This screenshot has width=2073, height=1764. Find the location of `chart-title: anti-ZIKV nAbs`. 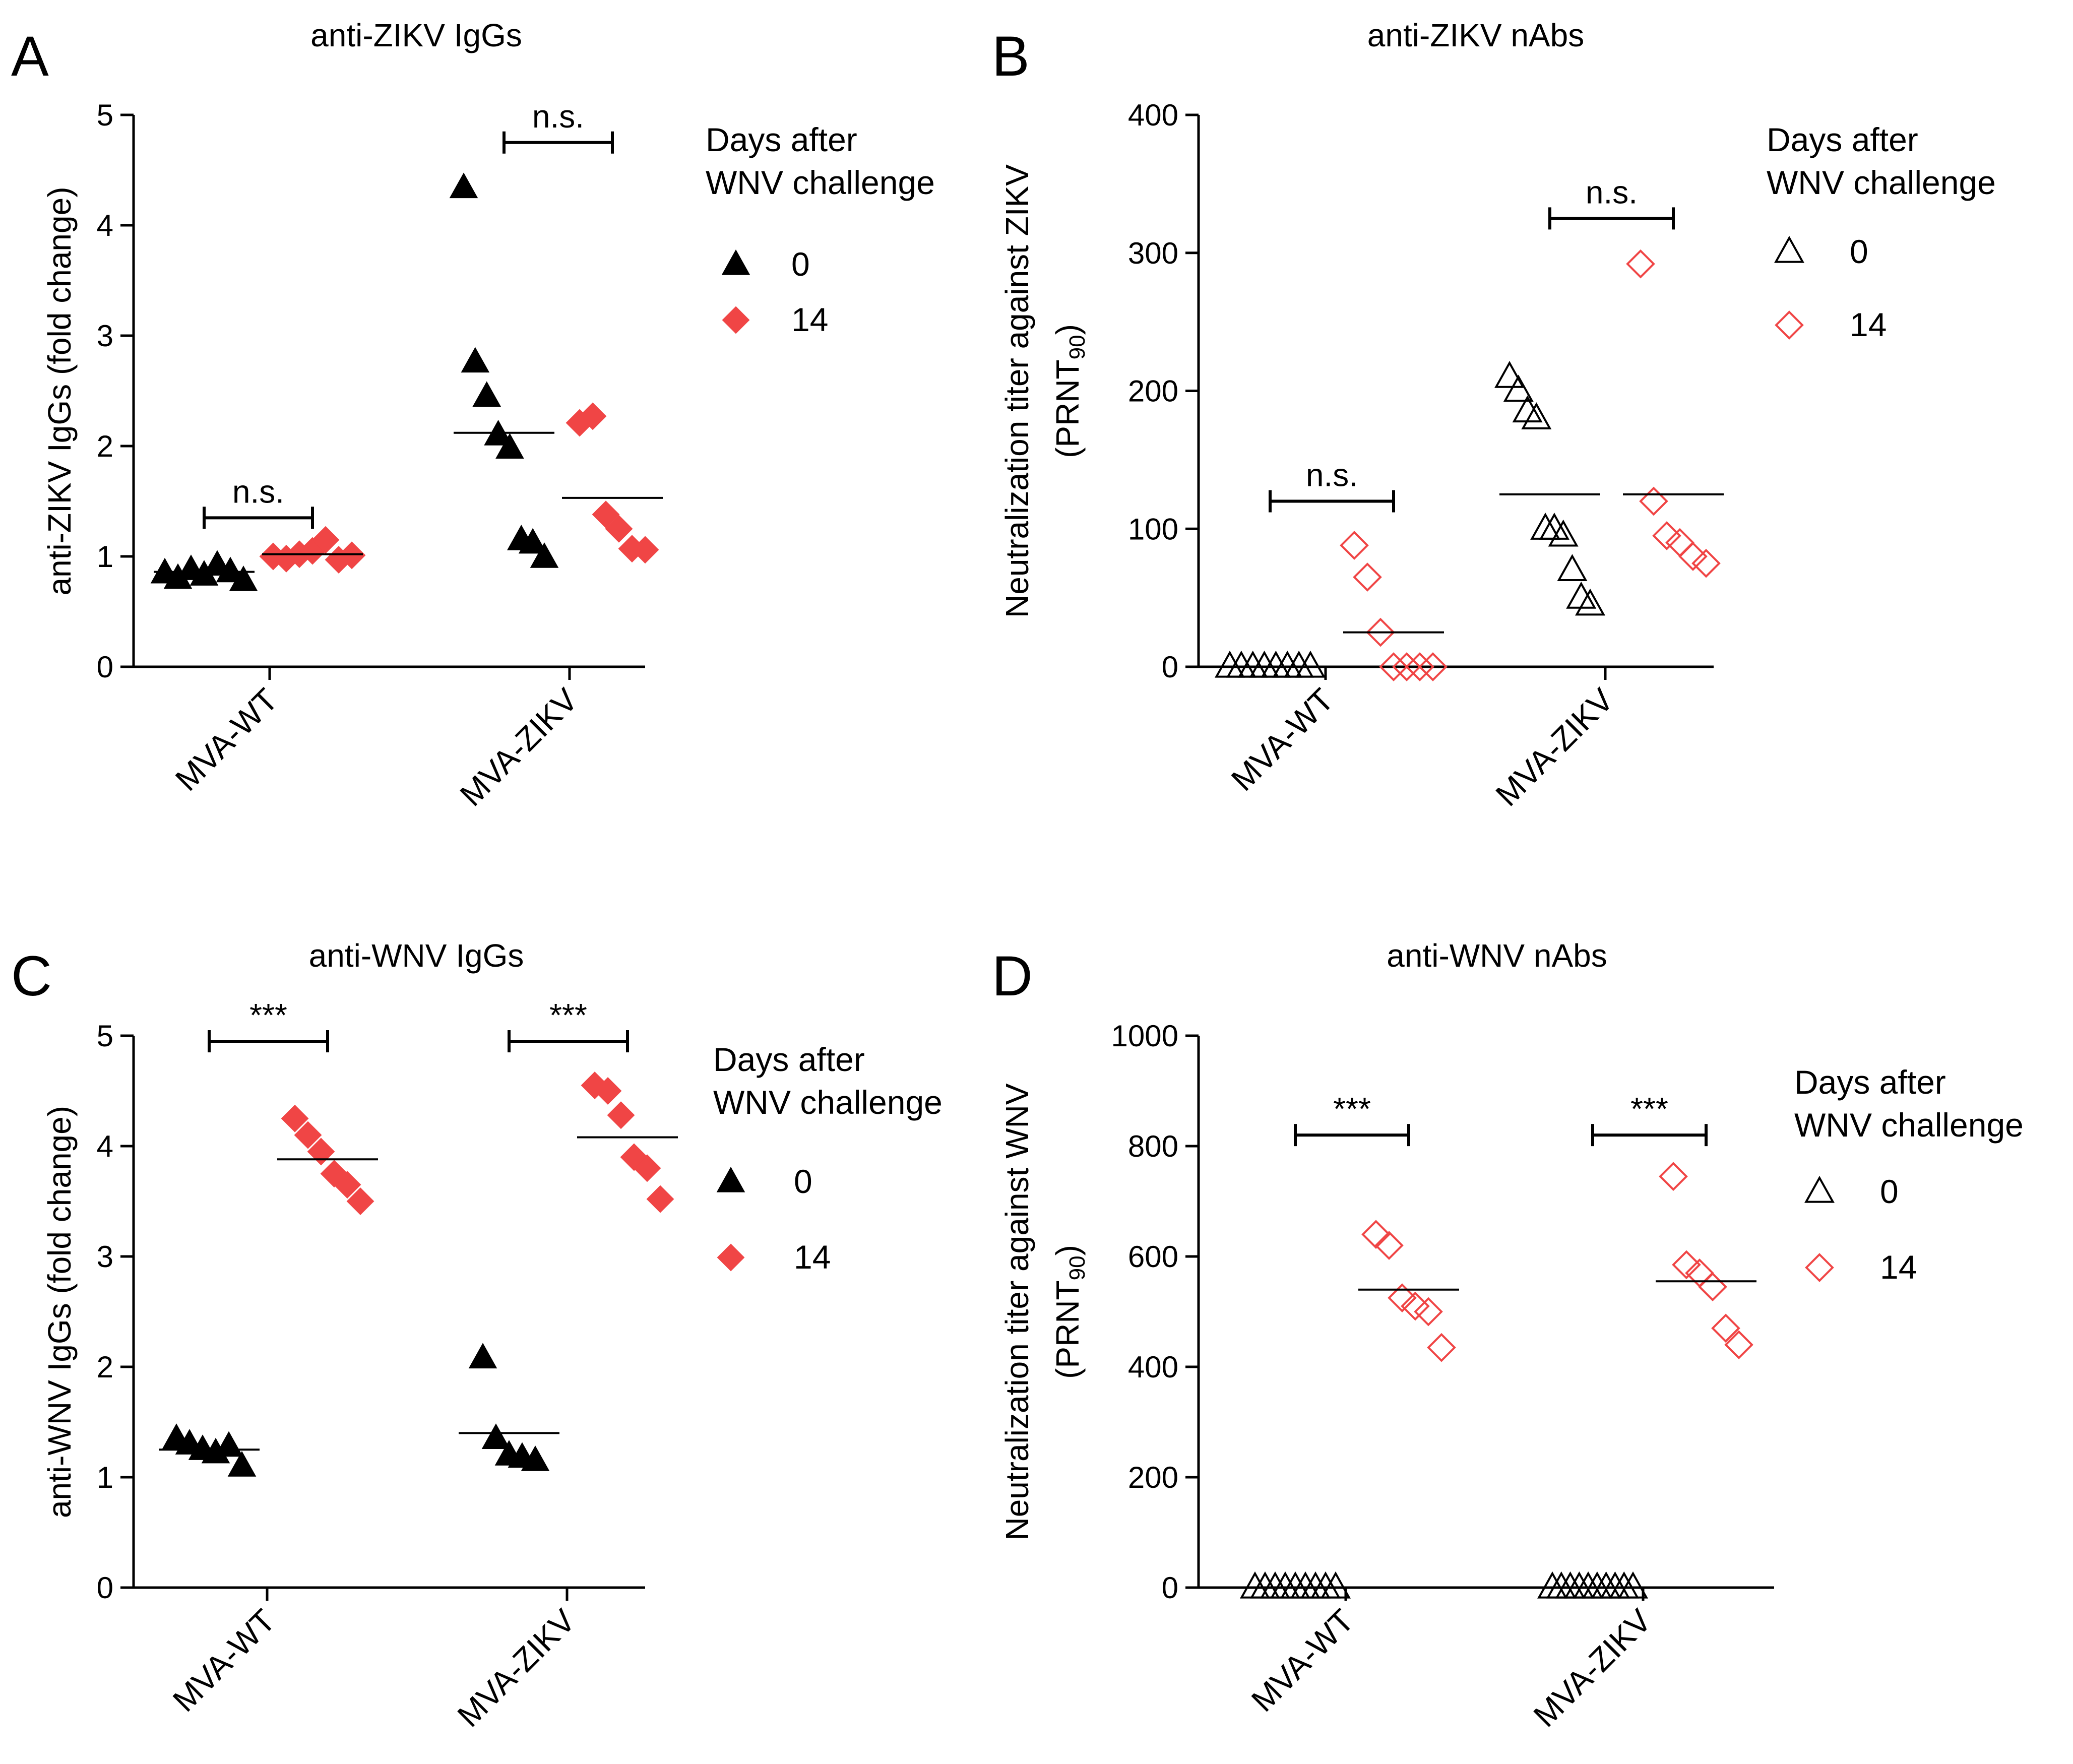

chart-title: anti-ZIKV nAbs is located at coordinates (1475, 35).